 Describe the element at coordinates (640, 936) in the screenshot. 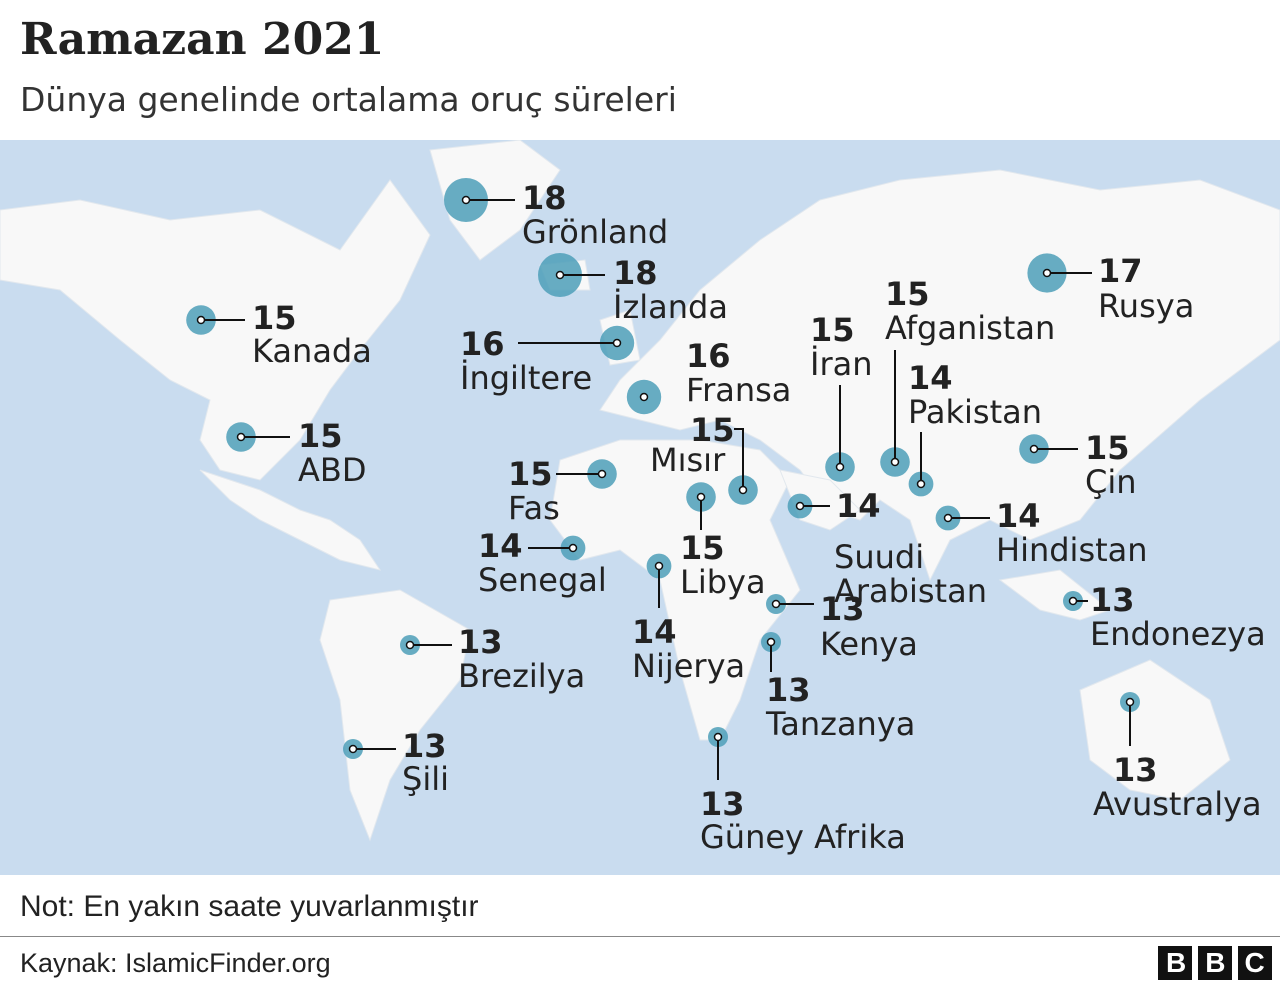

I see `separator` at that location.